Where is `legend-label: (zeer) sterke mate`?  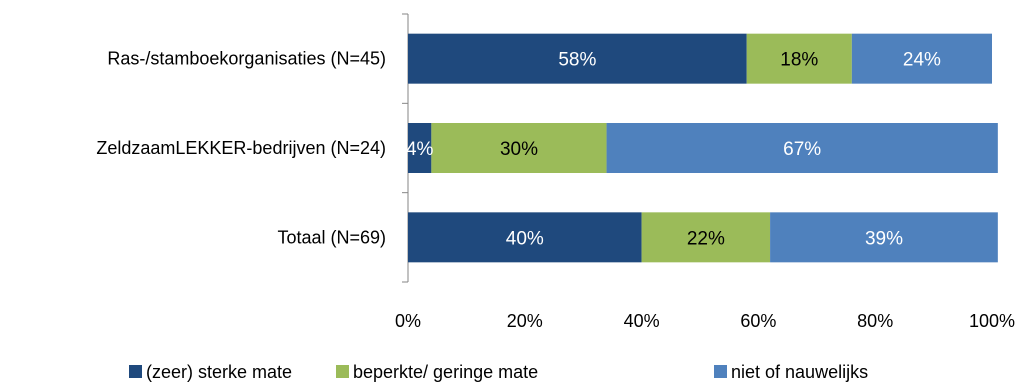 legend-label: (zeer) sterke mate is located at coordinates (219, 372).